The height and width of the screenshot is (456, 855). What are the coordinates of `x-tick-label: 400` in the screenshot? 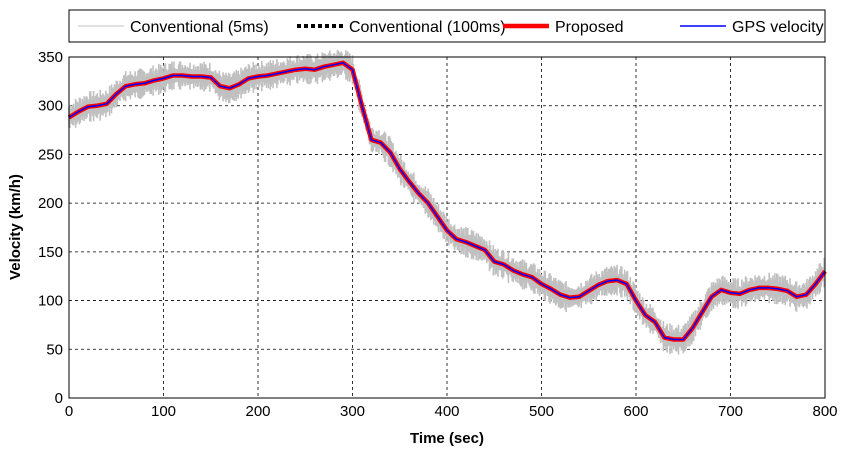 It's located at (446, 411).